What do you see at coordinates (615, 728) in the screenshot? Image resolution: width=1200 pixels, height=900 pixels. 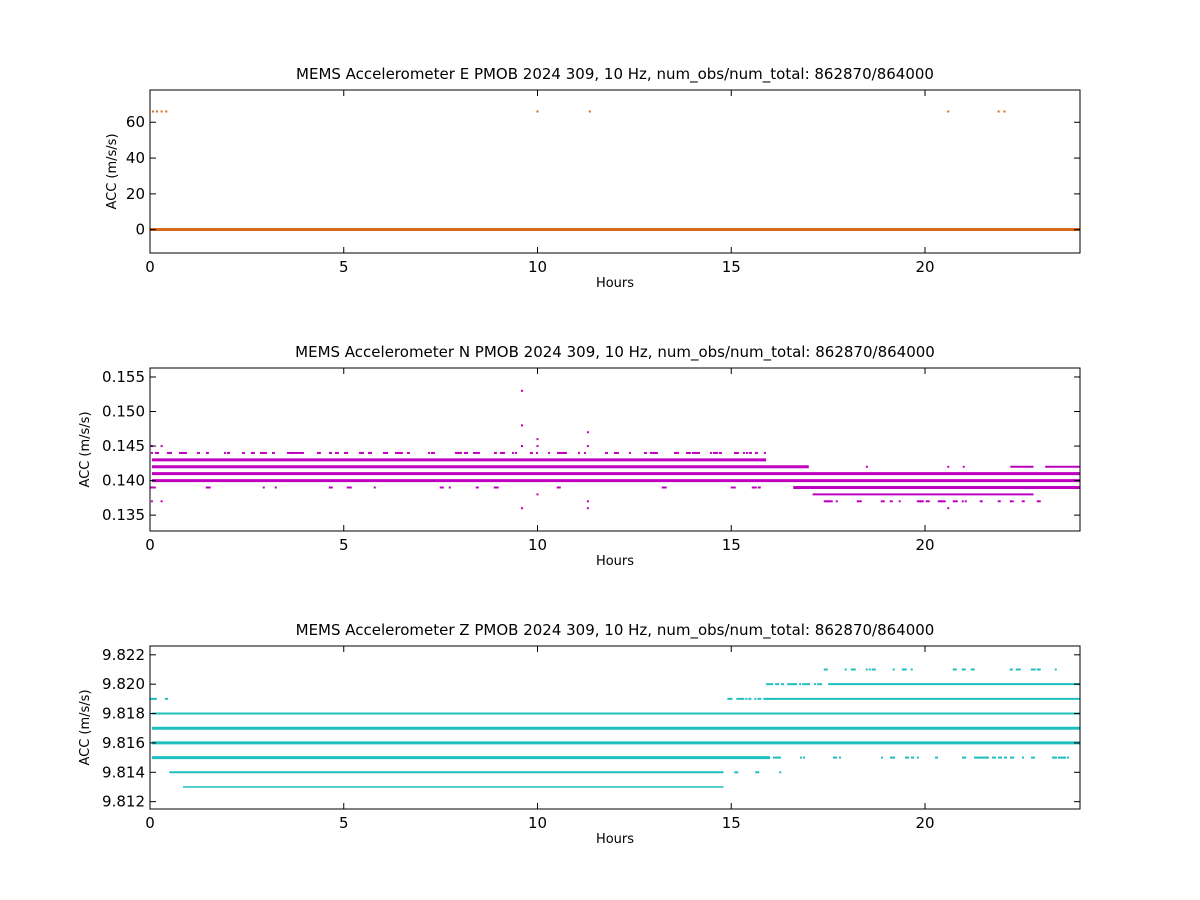 I see `z-plot-marks` at bounding box center [615, 728].